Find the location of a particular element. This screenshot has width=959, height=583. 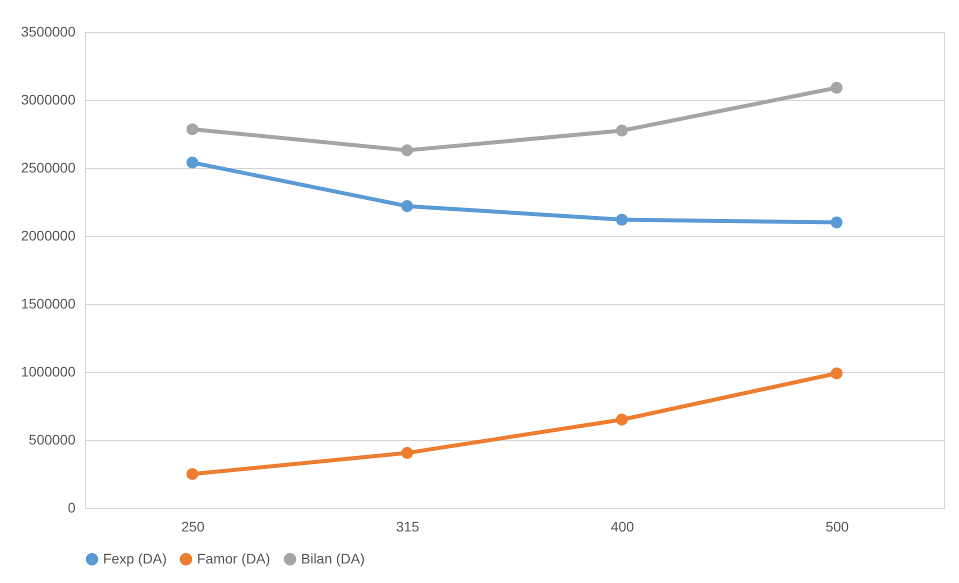

legend-label: Bilan (DA) is located at coordinates (333, 558).